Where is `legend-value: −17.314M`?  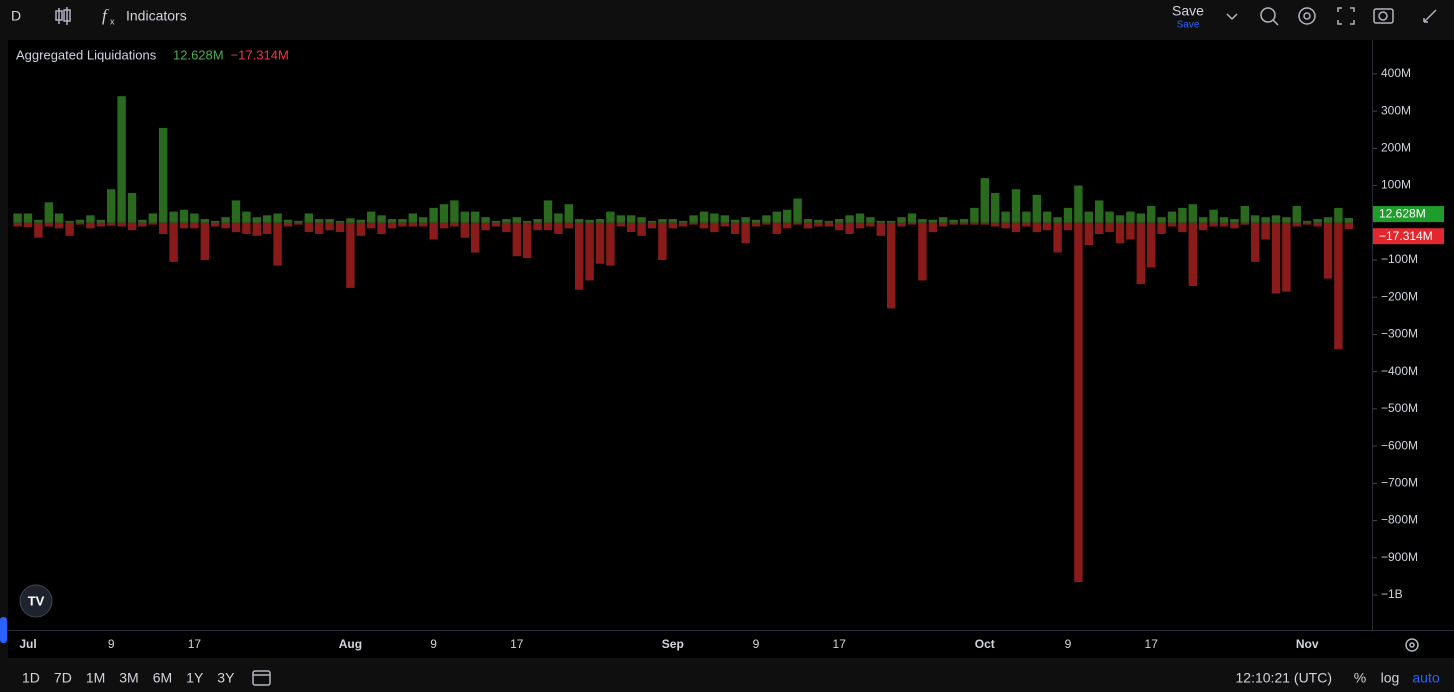
legend-value: −17.314M is located at coordinates (260, 54).